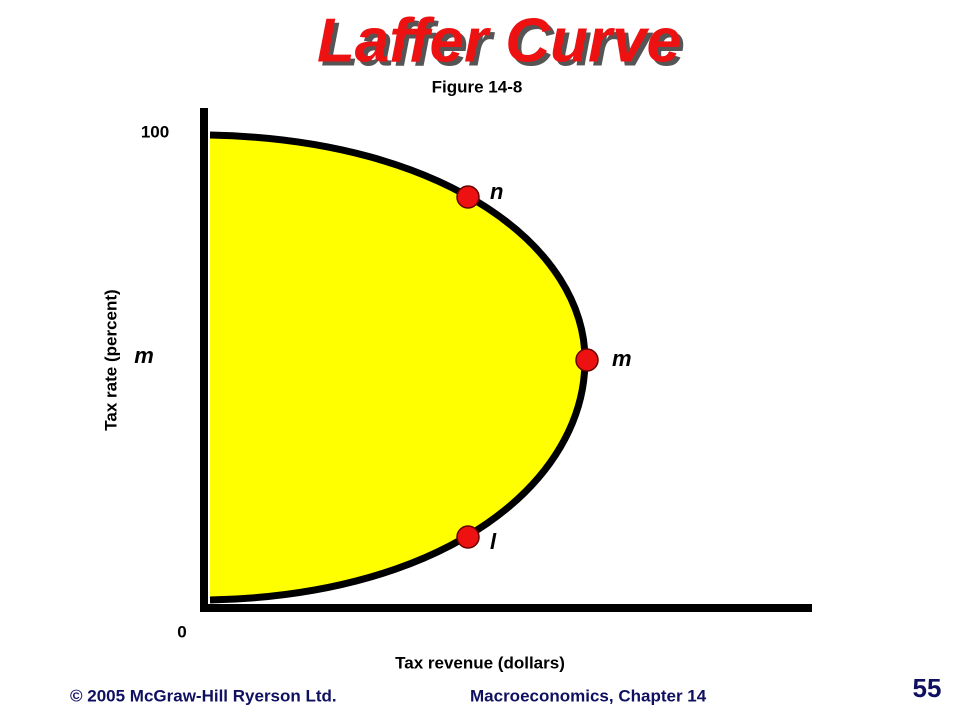  I want to click on x-axis-label: Tax revenue (dollars), so click(480, 662).